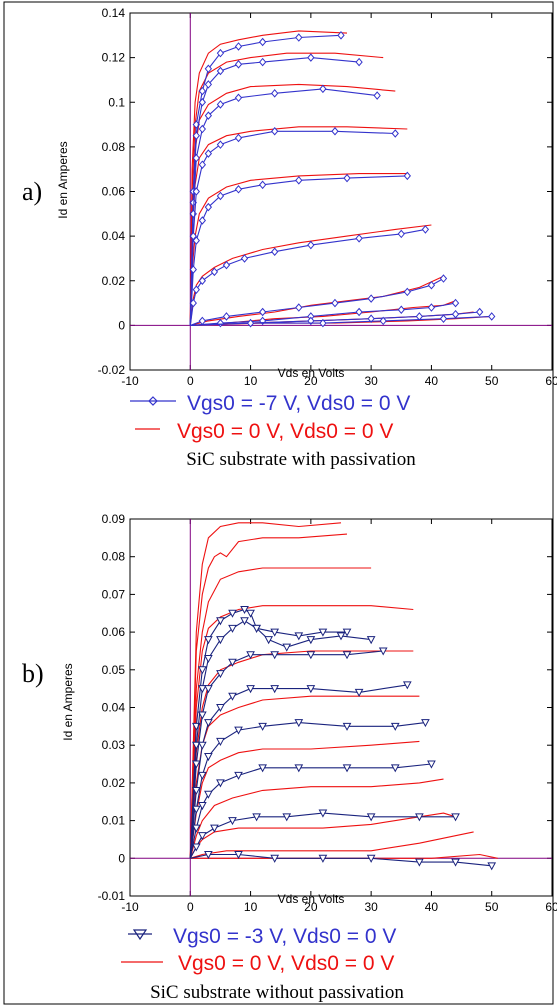 The height and width of the screenshot is (1006, 557). I want to click on y-tick-label-a: 0, so click(121, 325).